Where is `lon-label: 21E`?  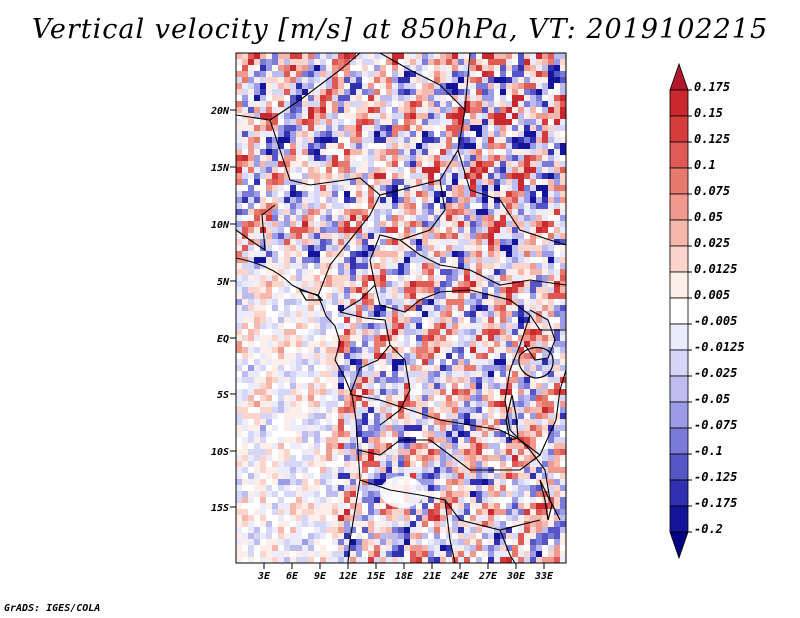 lon-label: 21E is located at coordinates (432, 576).